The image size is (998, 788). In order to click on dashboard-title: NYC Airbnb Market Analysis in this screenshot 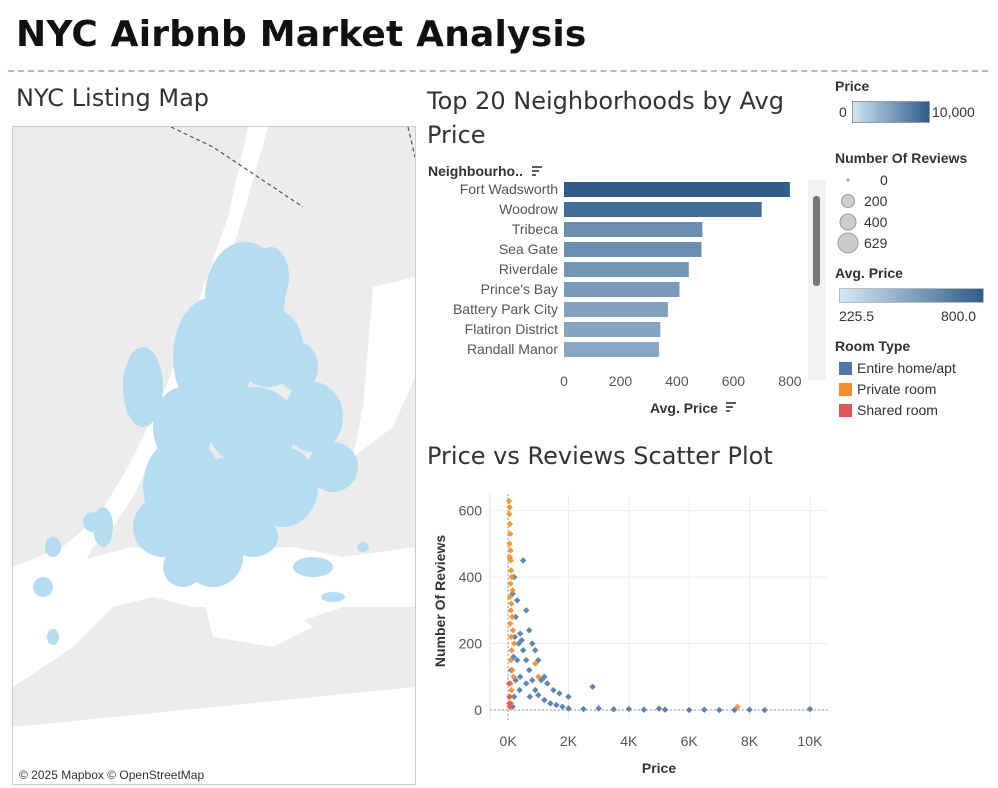, I will do `click(301, 34)`.